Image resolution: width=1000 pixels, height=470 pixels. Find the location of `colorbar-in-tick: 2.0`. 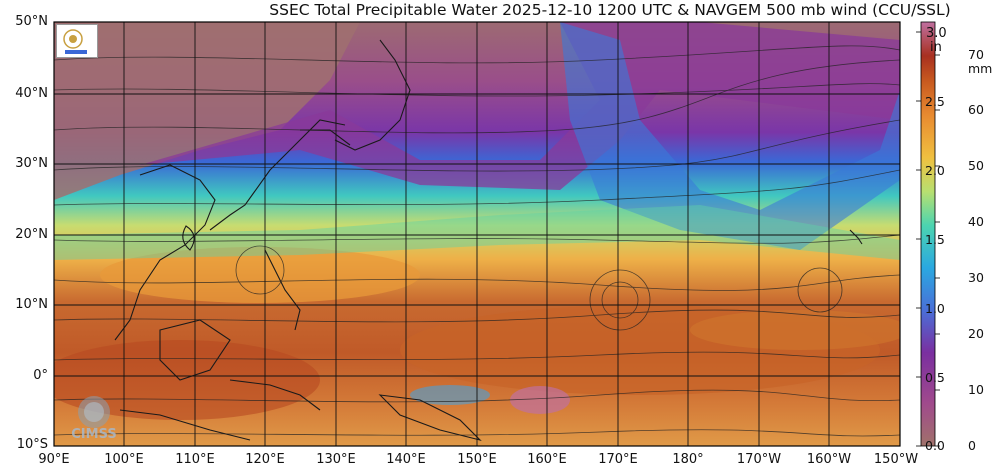

colorbar-in-tick: 2.0 is located at coordinates (935, 170).